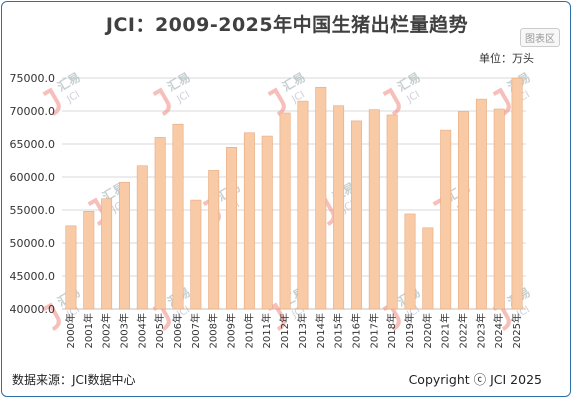 The image size is (574, 400). I want to click on y-tick-label: 40000.0, so click(33, 309).